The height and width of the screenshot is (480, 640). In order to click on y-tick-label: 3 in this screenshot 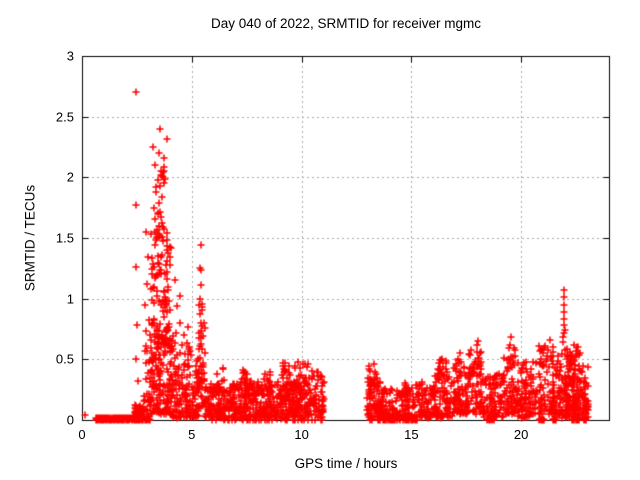, I will do `click(70, 56)`.